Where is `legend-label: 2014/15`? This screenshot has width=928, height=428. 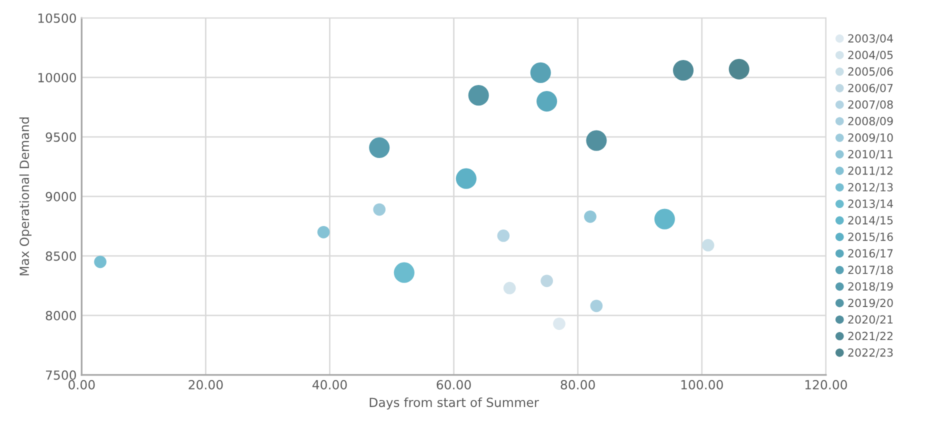
legend-label: 2014/15 is located at coordinates (870, 221).